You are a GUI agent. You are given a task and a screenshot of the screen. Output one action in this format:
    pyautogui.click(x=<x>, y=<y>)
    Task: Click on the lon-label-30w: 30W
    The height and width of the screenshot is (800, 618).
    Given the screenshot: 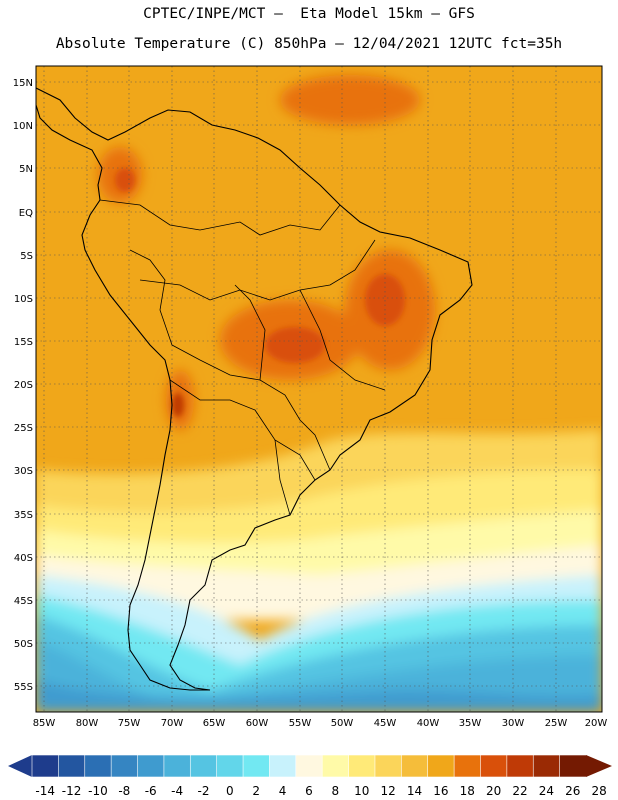 What is the action you would take?
    pyautogui.click(x=513, y=723)
    